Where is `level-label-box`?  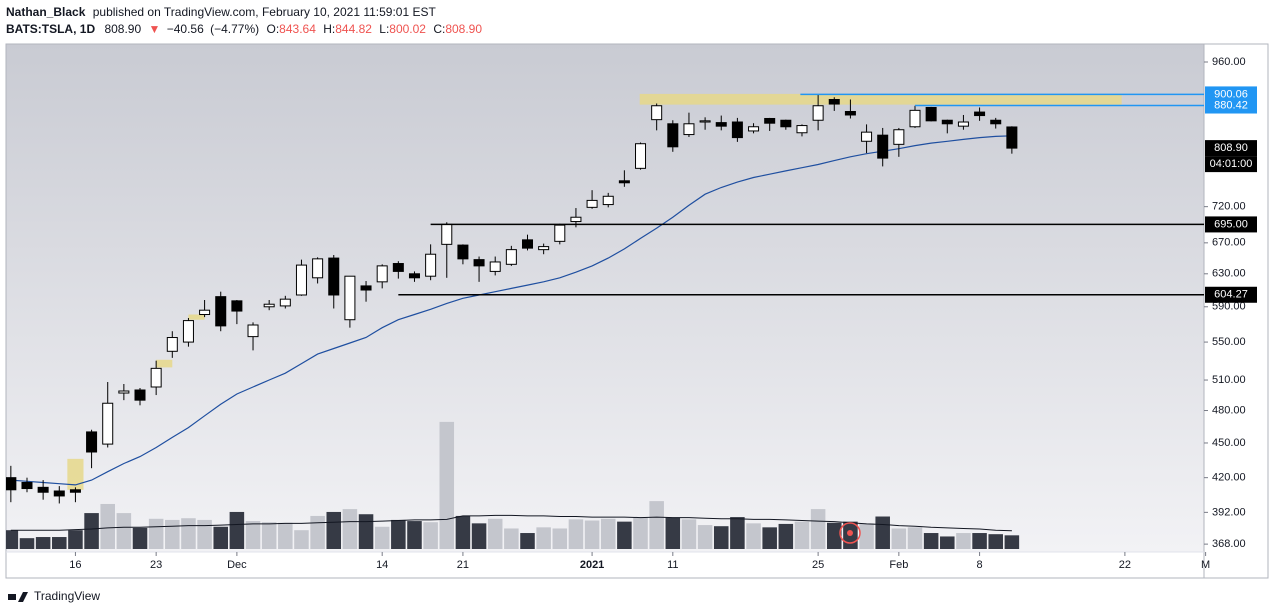
level-label-box is located at coordinates (1231, 224).